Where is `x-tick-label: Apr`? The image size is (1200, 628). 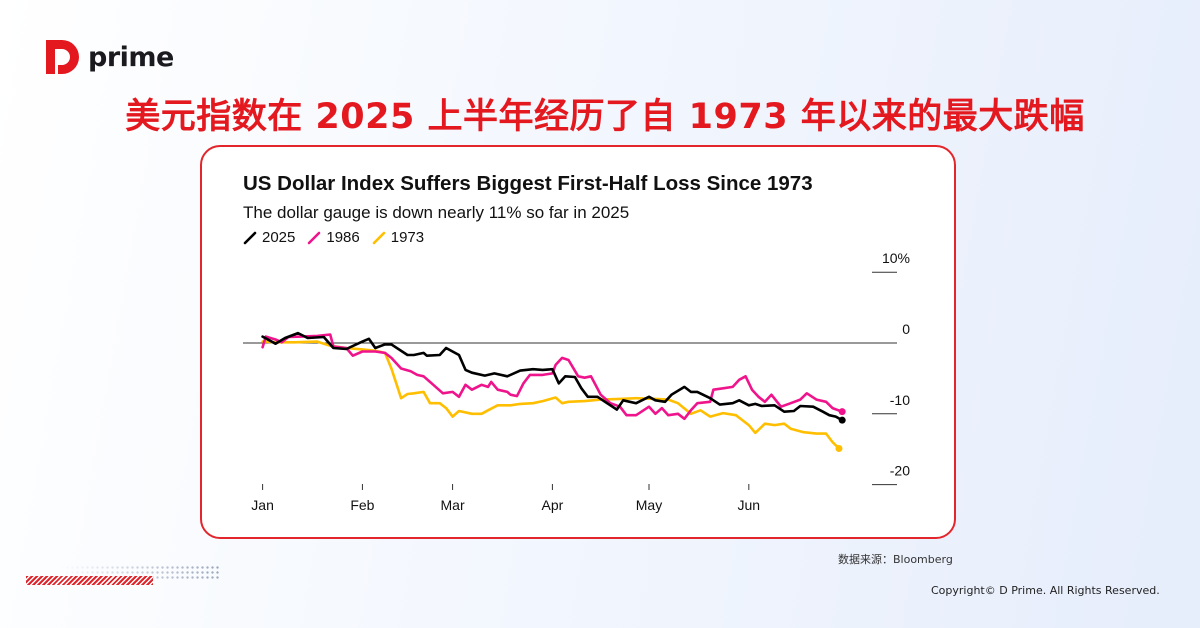
x-tick-label: Apr is located at coordinates (553, 505).